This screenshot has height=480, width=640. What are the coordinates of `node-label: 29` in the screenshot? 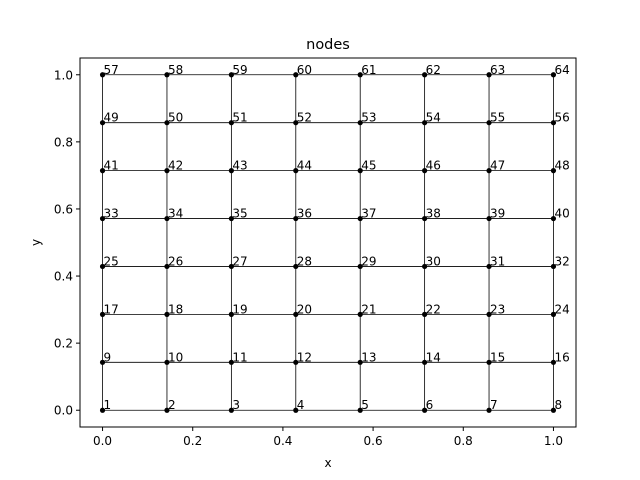 It's located at (368, 261).